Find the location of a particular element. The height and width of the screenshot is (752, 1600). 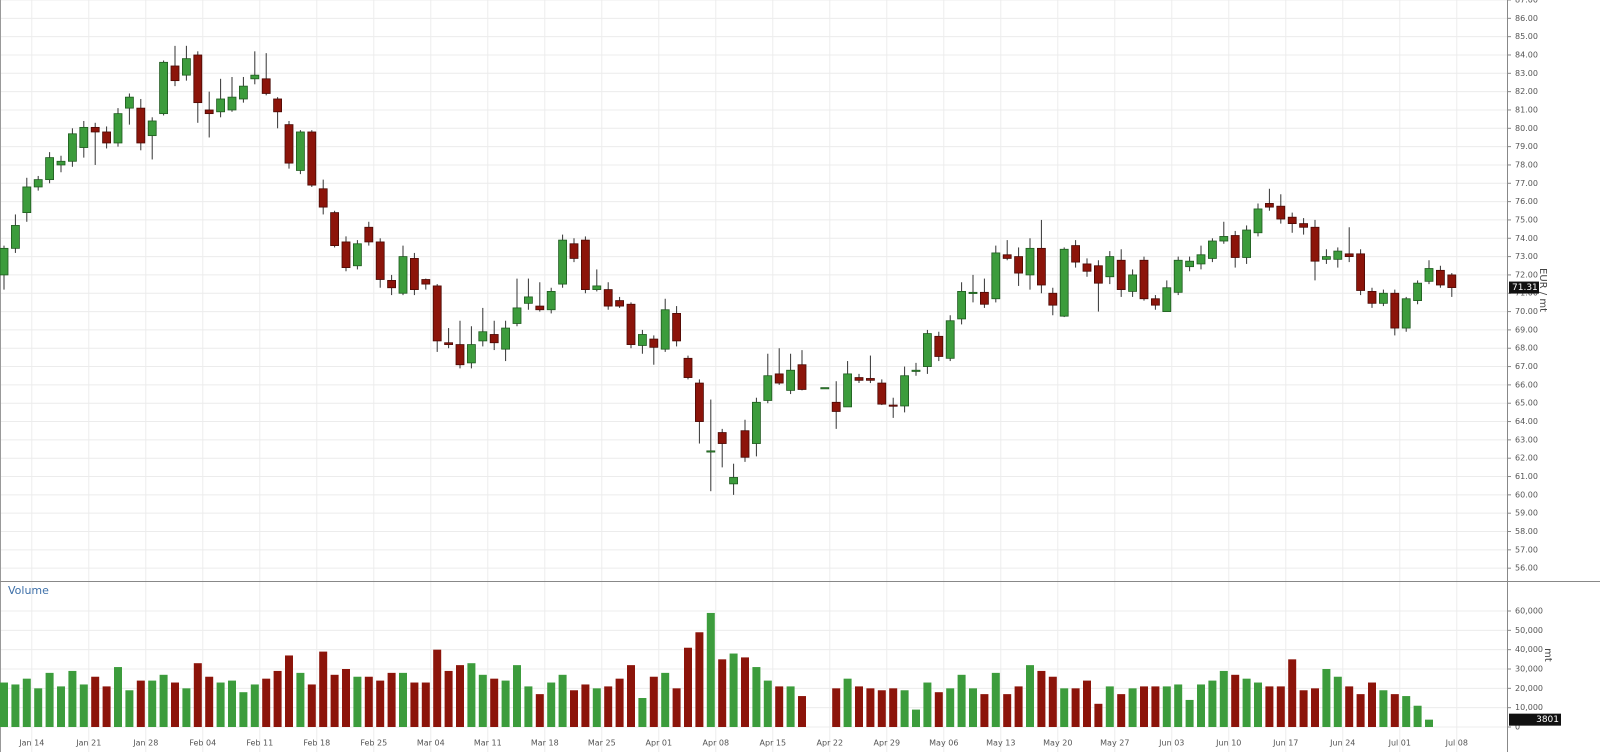

y-tick-label: 86.00 is located at coordinates (1526, 18).